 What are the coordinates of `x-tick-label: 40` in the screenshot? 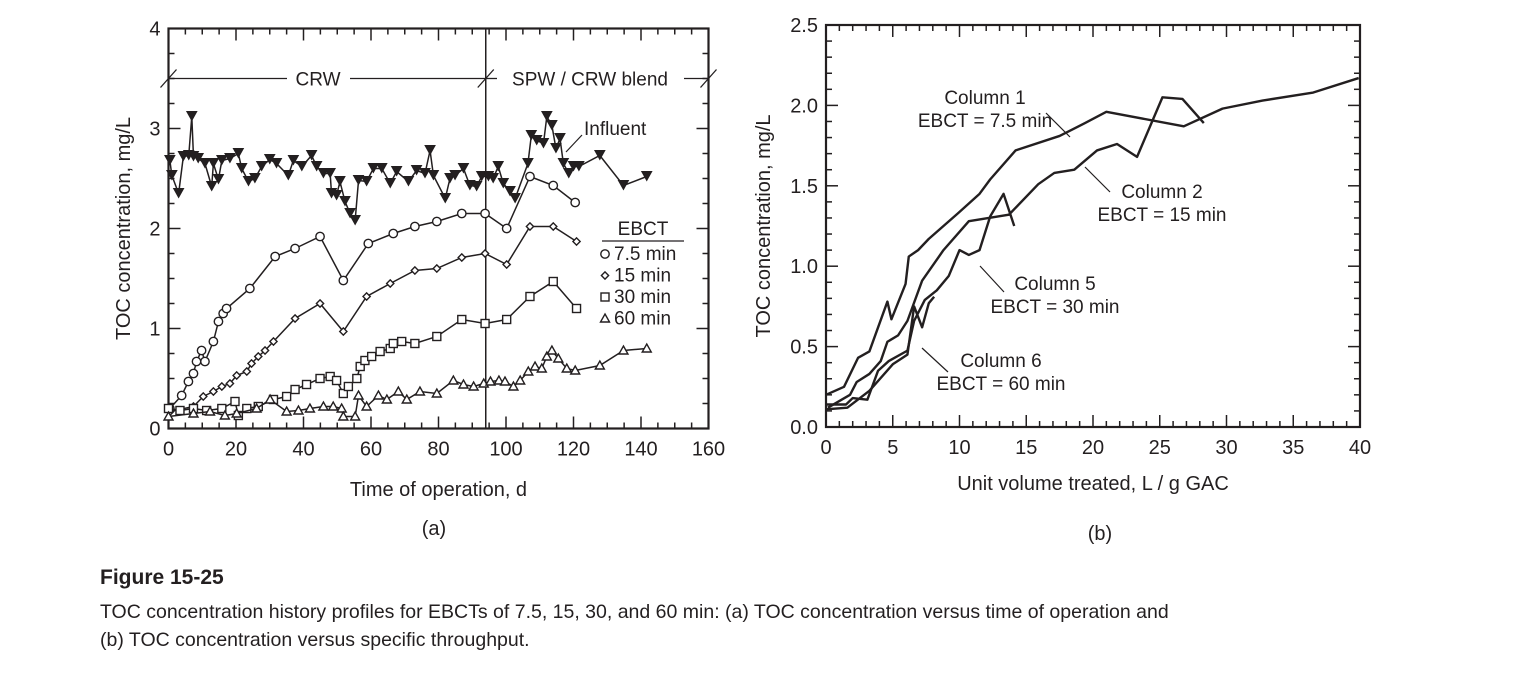 It's located at (303, 450).